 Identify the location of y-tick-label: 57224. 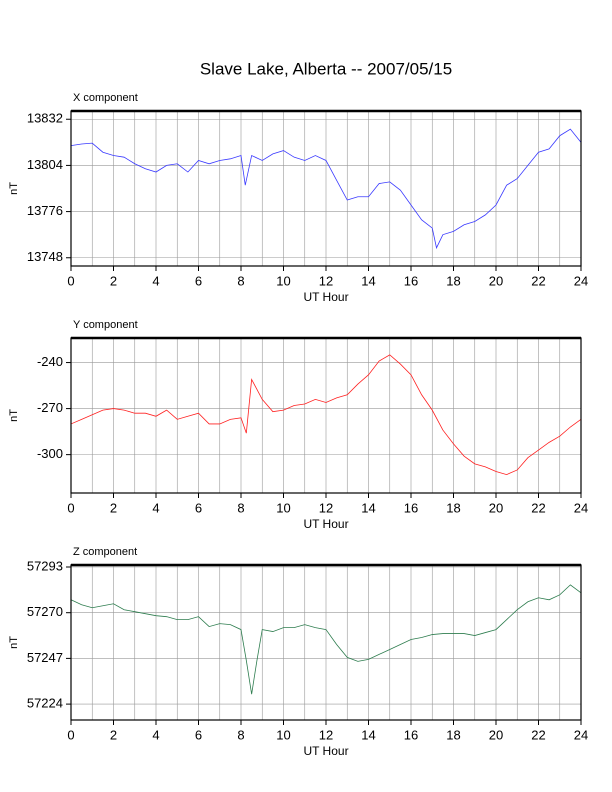
(45, 703).